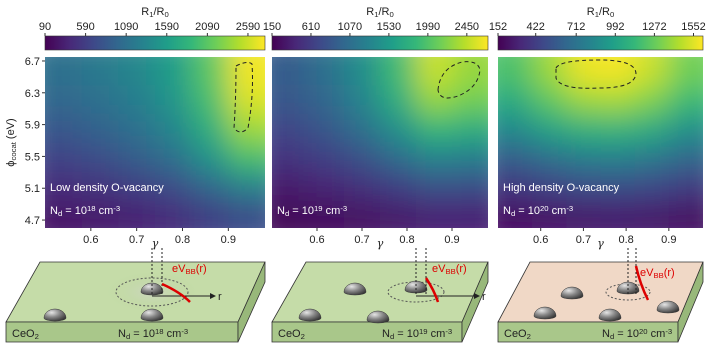  Describe the element at coordinates (32, 189) in the screenshot. I see `y-tick-label: 5.1` at that location.